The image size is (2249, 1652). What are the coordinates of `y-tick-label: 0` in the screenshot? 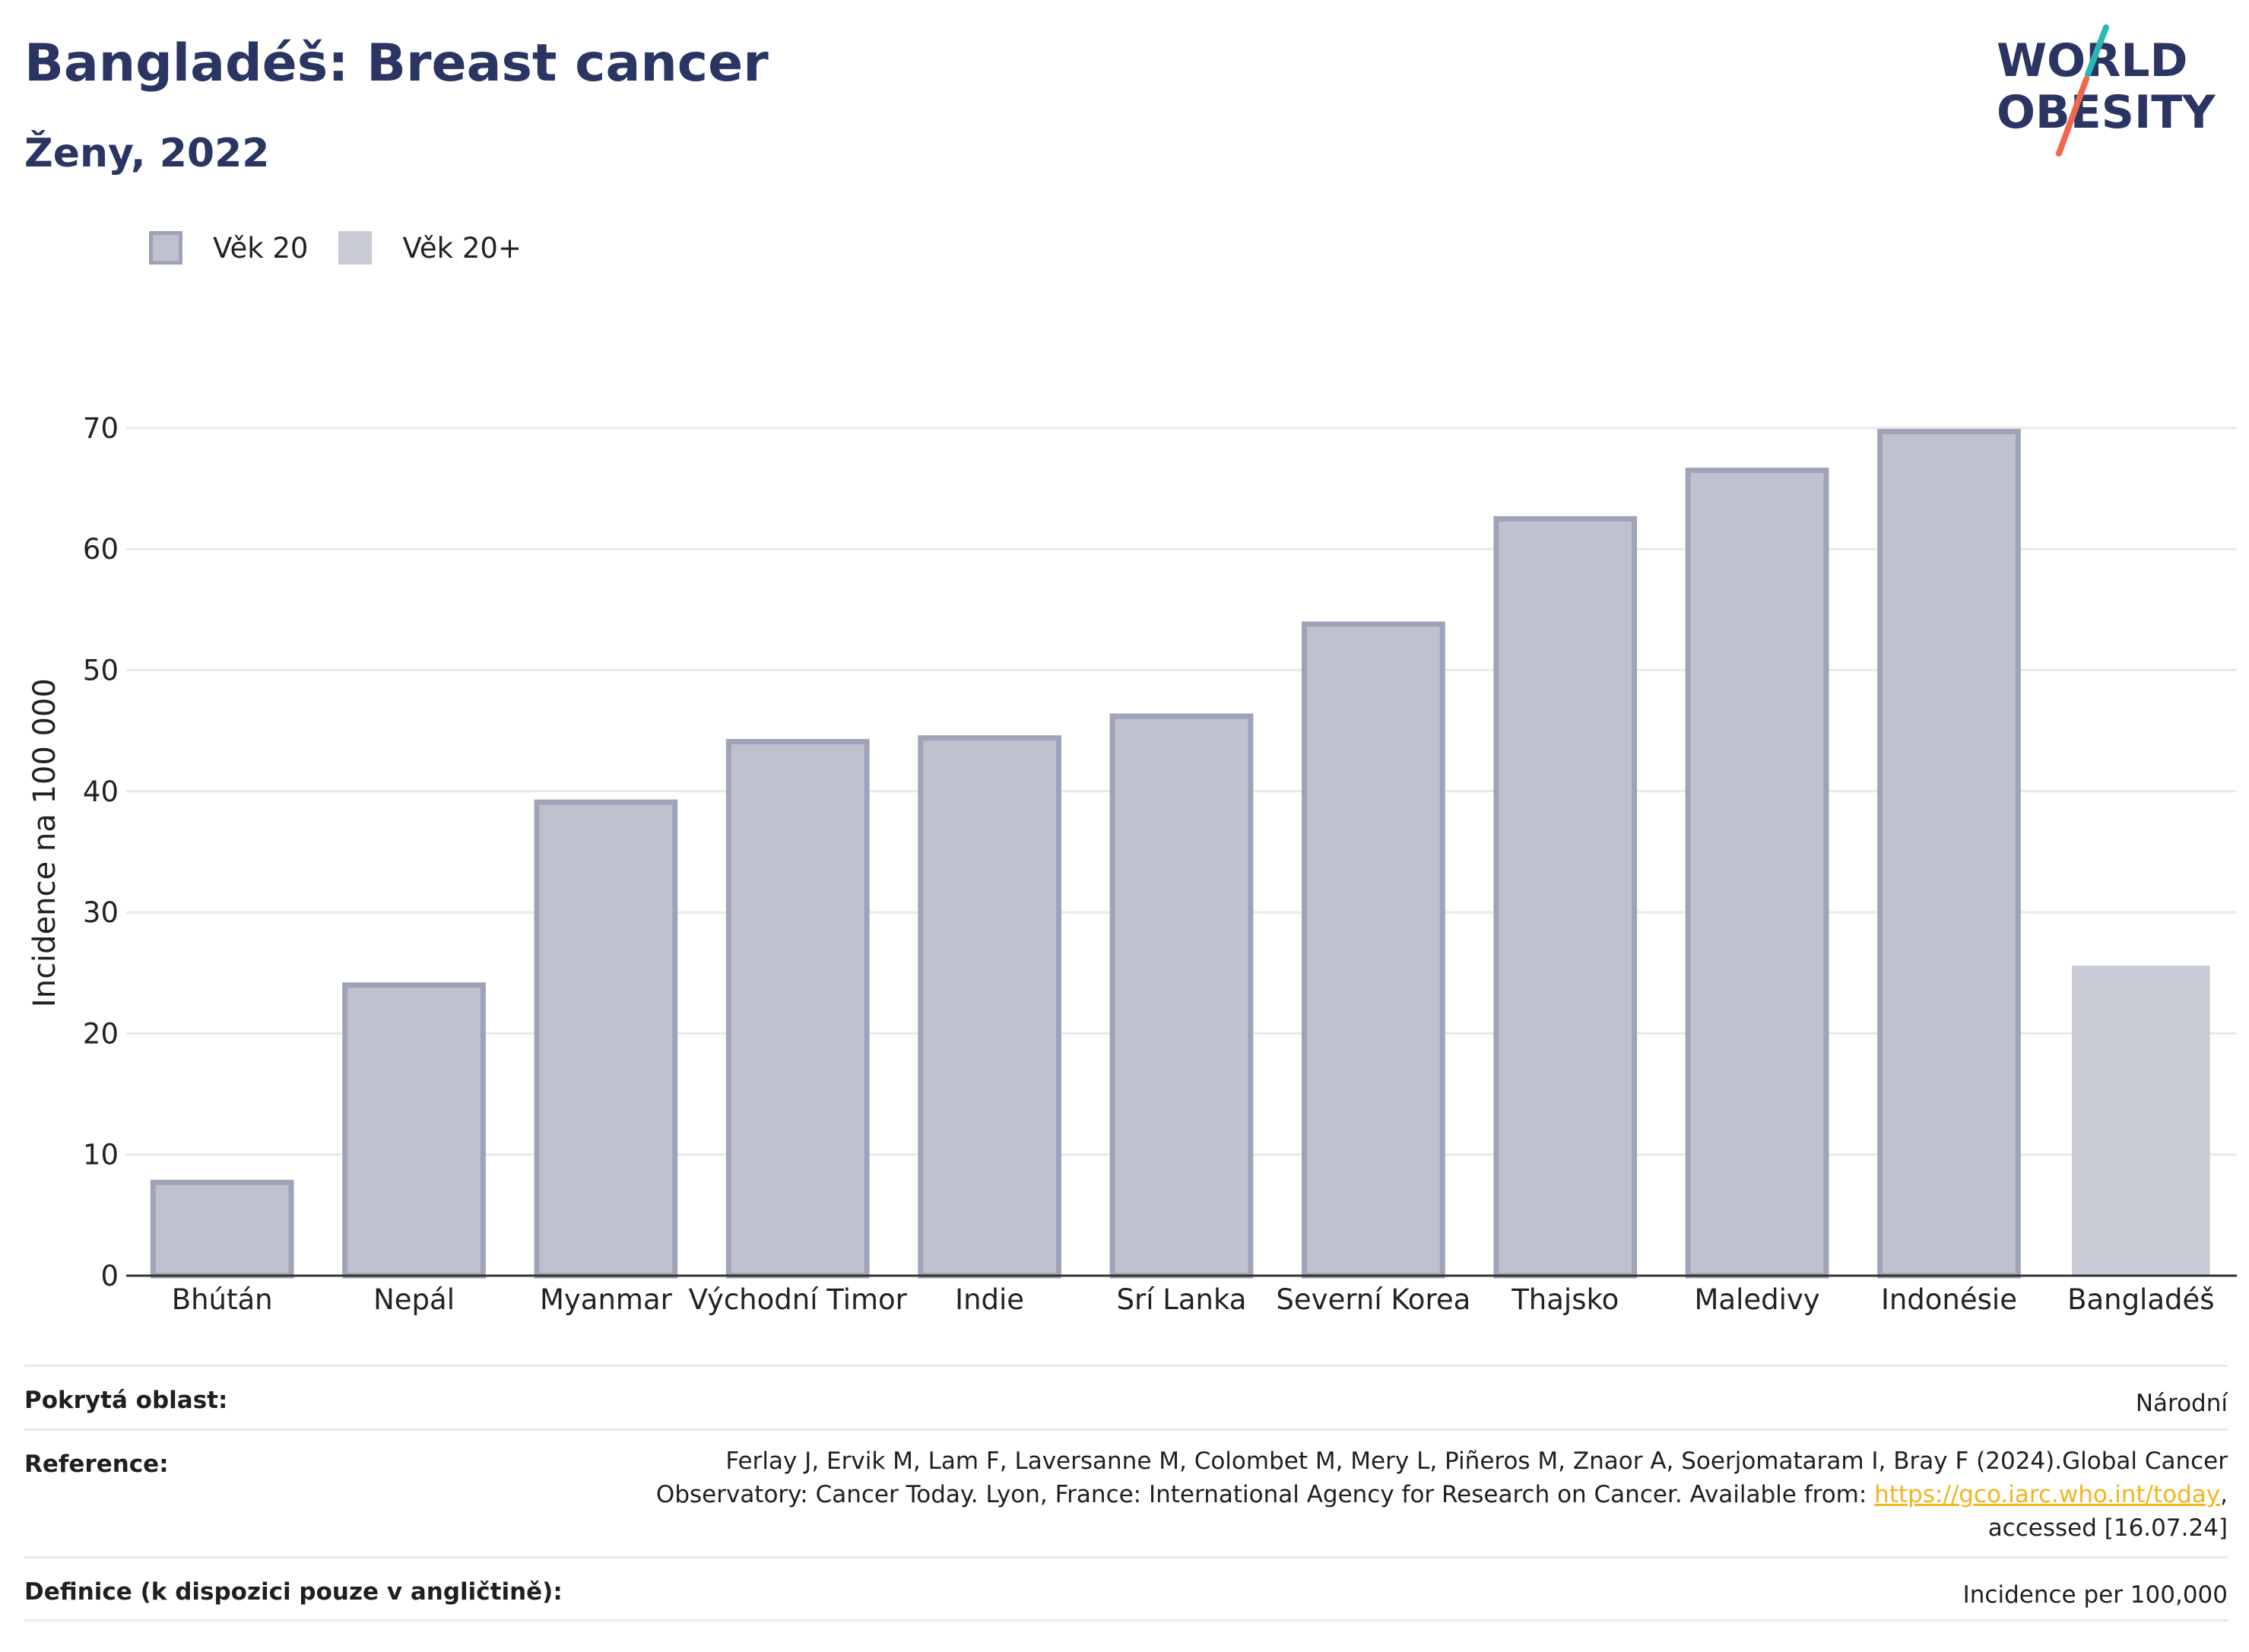 It's located at (109, 1276).